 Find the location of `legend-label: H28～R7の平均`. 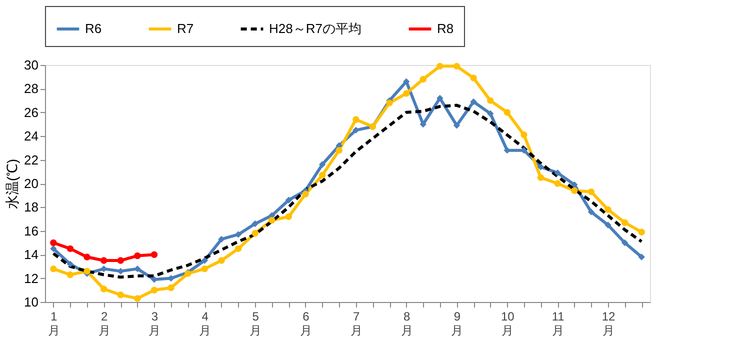

legend-label: H28～R7の平均 is located at coordinates (315, 28).